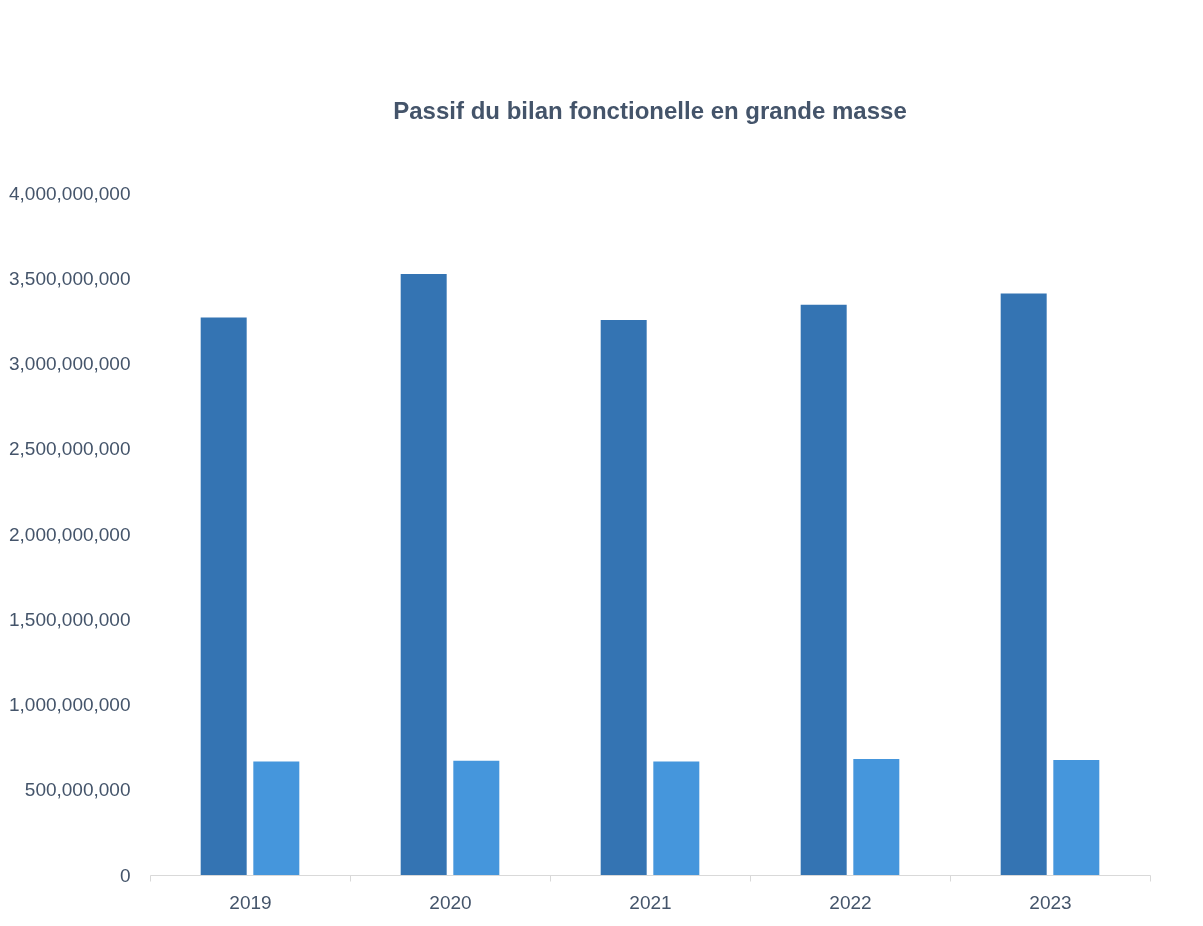 Image resolution: width=1203 pixels, height=926 pixels. Describe the element at coordinates (650, 902) in the screenshot. I see `x-tick-label: 2021` at that location.